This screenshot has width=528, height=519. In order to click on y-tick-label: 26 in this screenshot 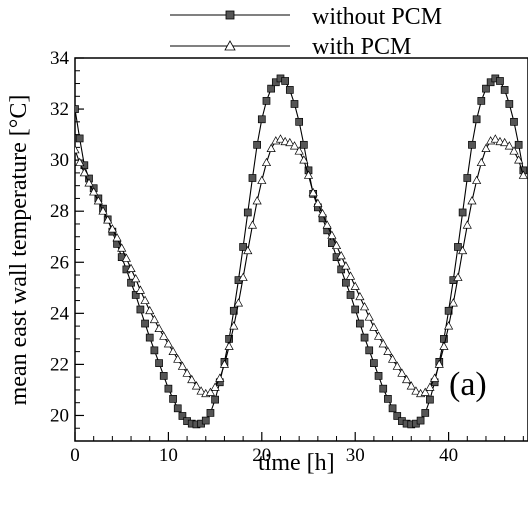, I will do `click(59, 262)`.